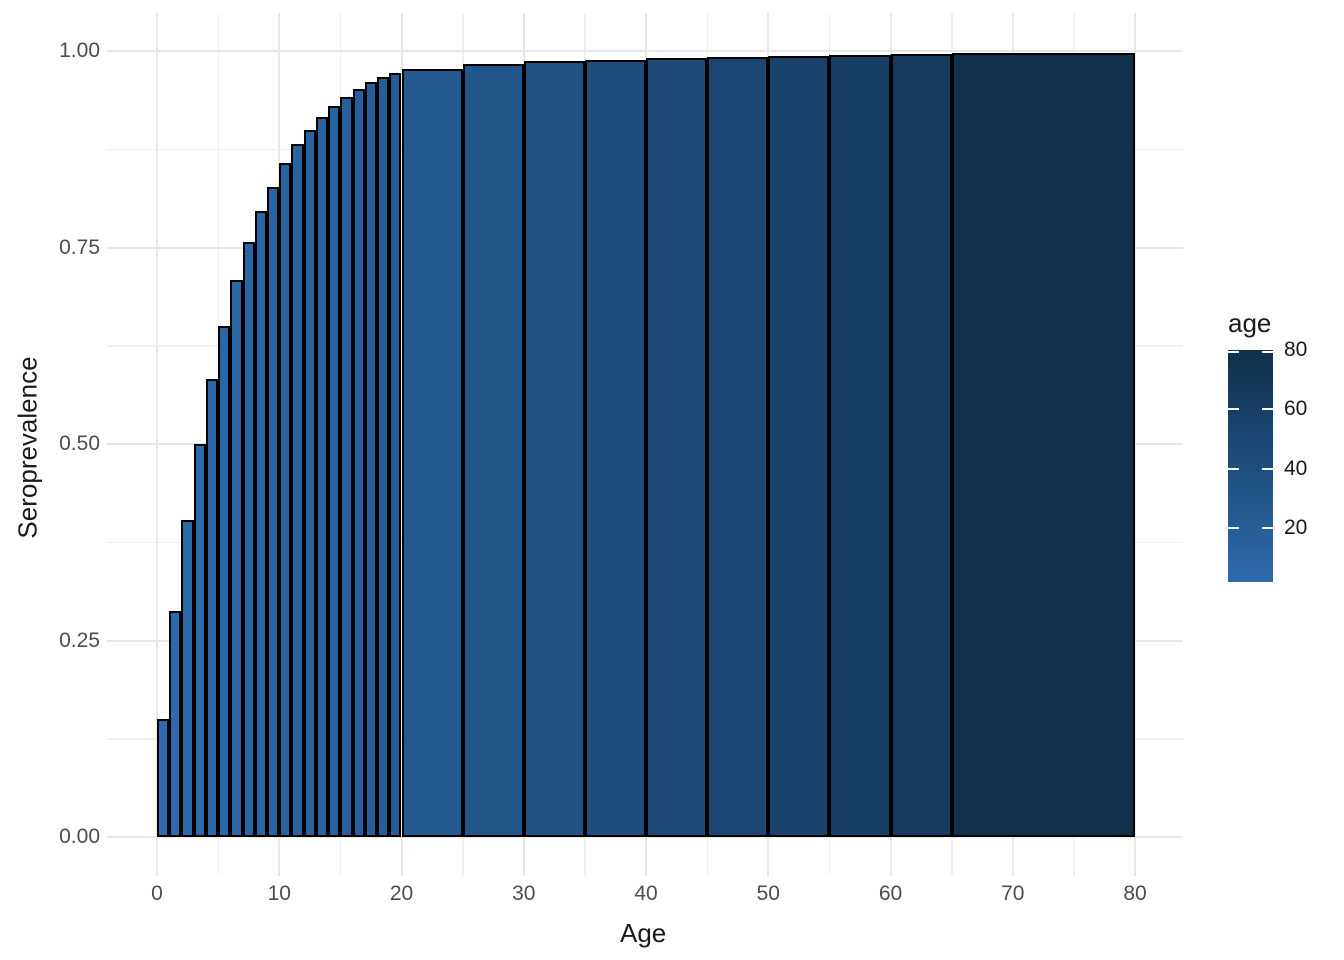  What do you see at coordinates (1013, 893) in the screenshot?
I see `x-tick-label: 70` at bounding box center [1013, 893].